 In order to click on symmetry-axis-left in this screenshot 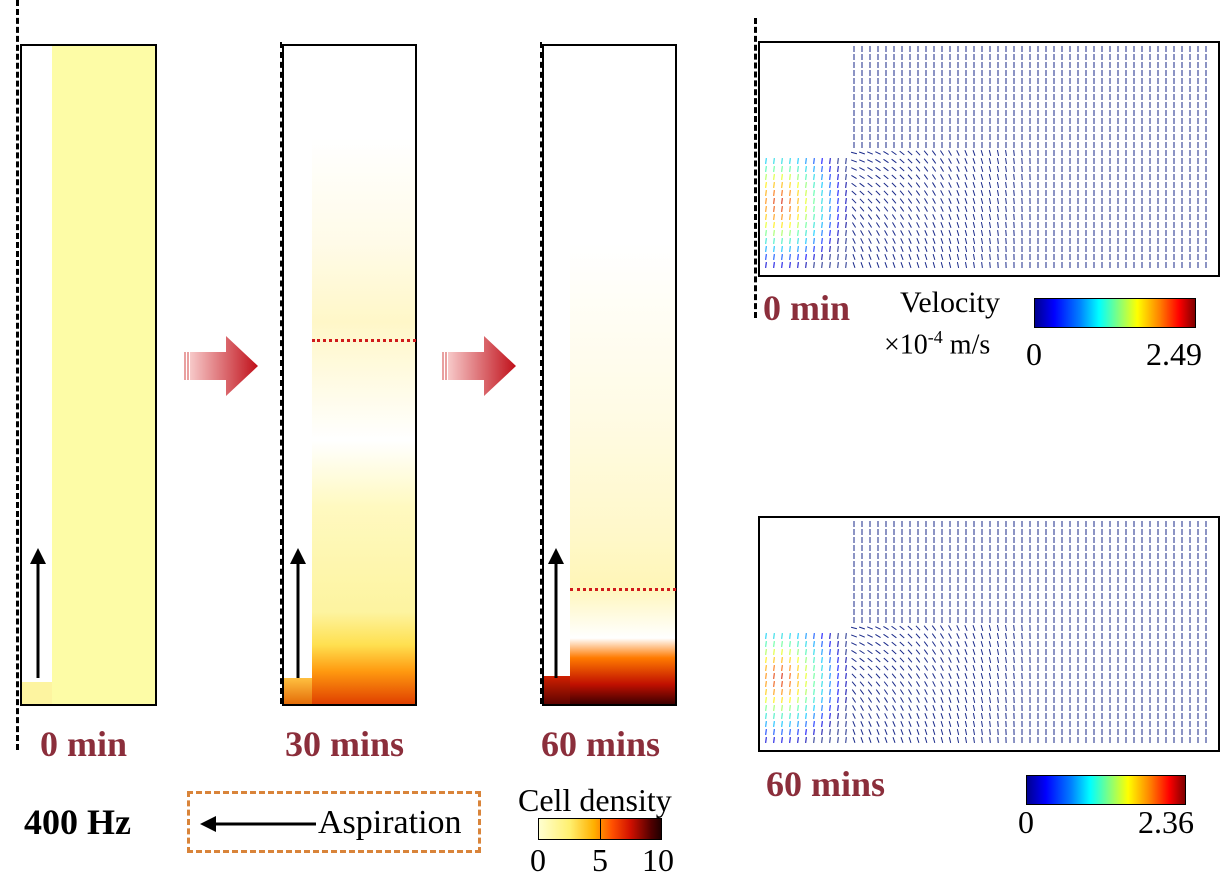, I will do `click(17, 375)`.